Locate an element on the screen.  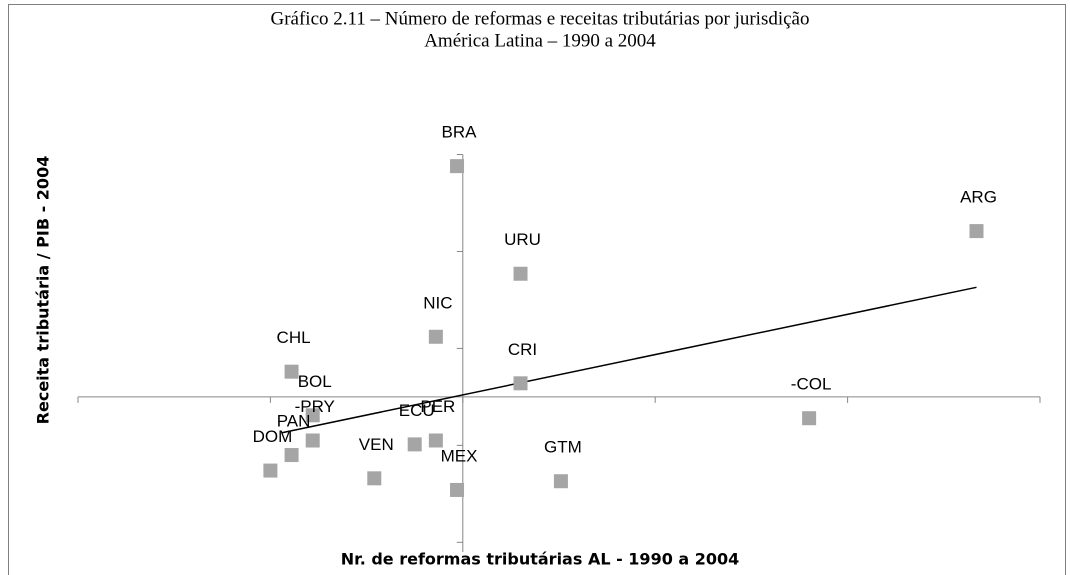
point-label: BOL is located at coordinates (315, 381).